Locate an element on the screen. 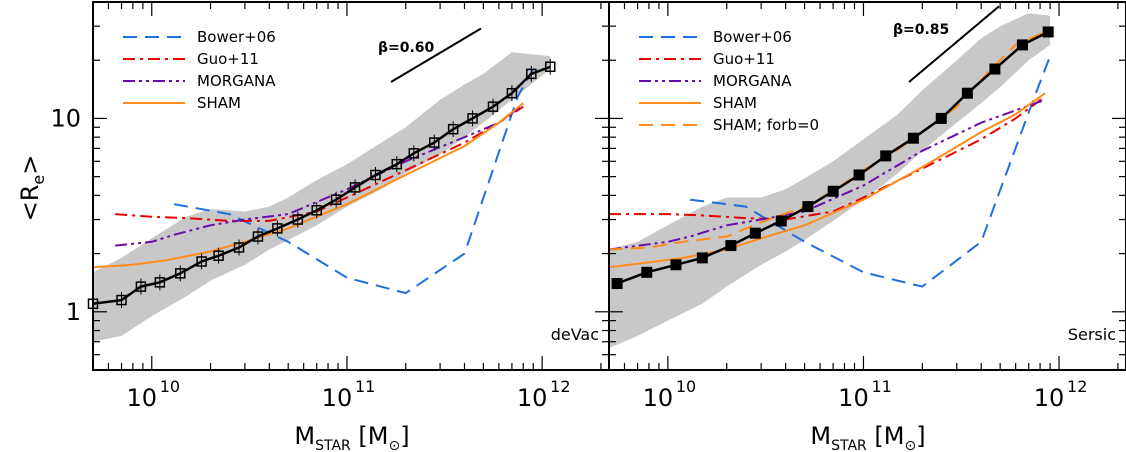 This screenshot has height=452, width=1126. y-axis-label-sub: e is located at coordinates (38, 180).